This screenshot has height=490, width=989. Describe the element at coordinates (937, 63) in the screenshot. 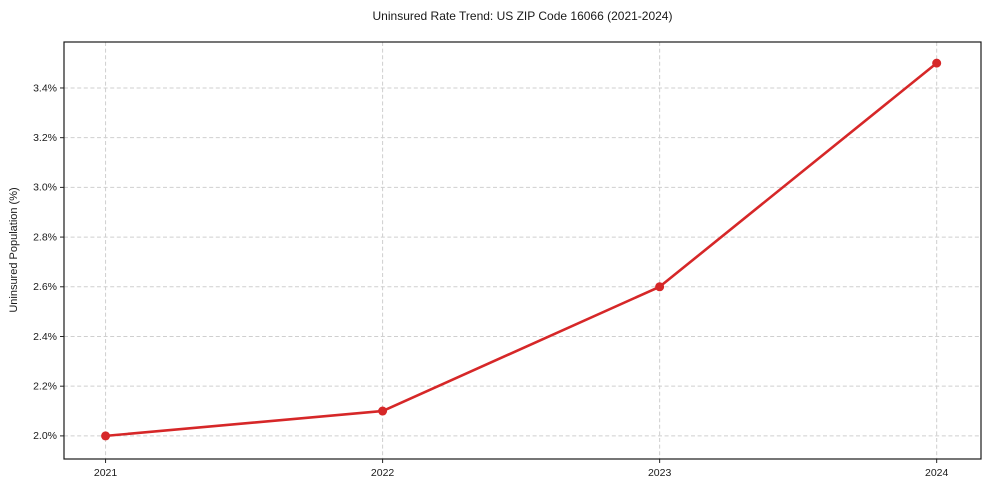

I see `data-point-2024` at that location.